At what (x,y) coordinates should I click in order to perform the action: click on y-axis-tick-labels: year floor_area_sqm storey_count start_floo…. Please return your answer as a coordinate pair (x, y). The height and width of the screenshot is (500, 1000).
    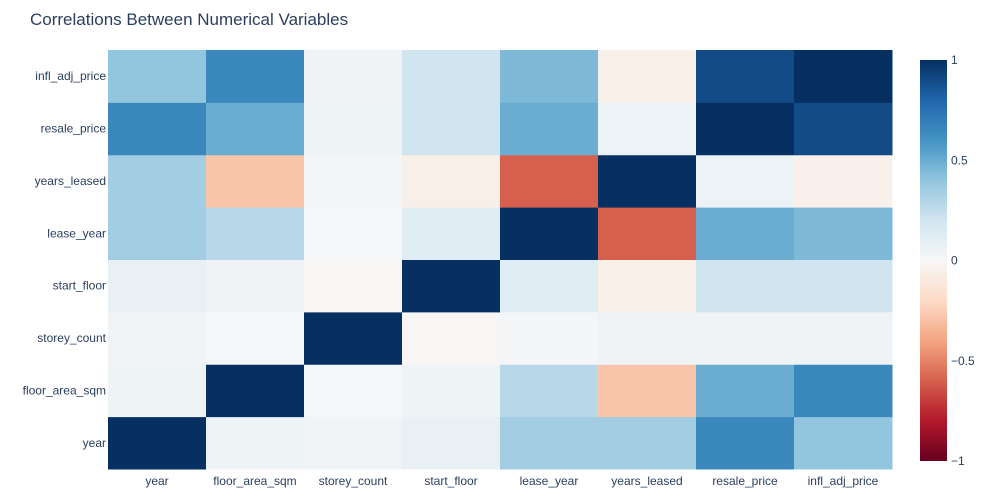
    Looking at the image, I should click on (65, 259).